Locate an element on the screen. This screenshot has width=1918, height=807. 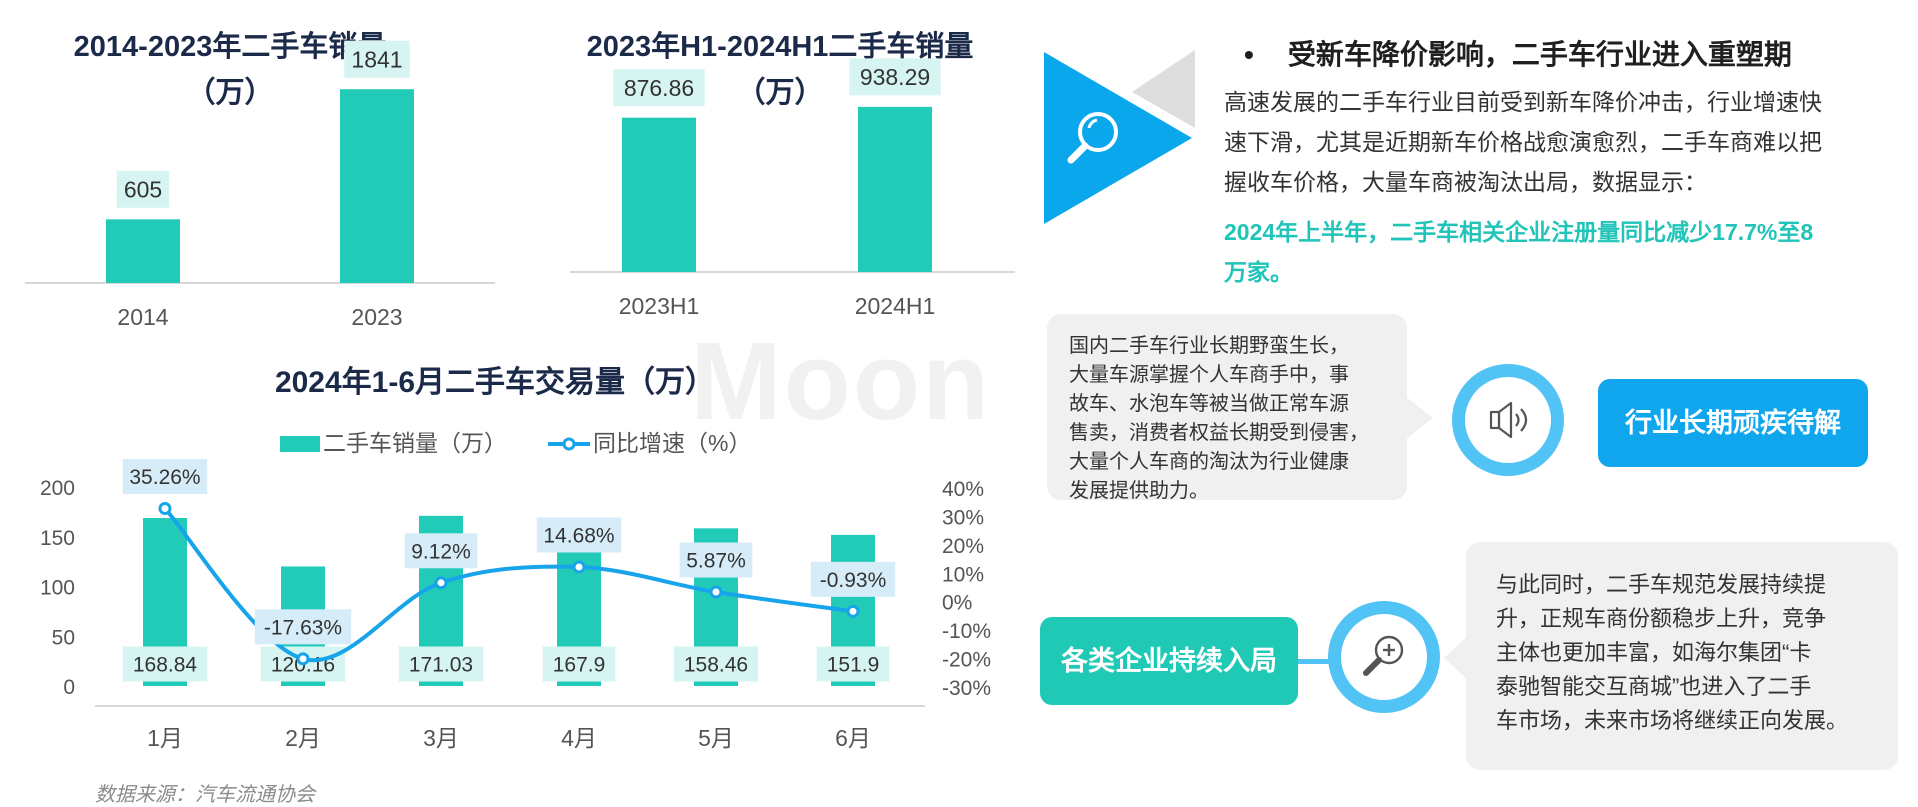
bar-data-label: 168.84 is located at coordinates (165, 665).